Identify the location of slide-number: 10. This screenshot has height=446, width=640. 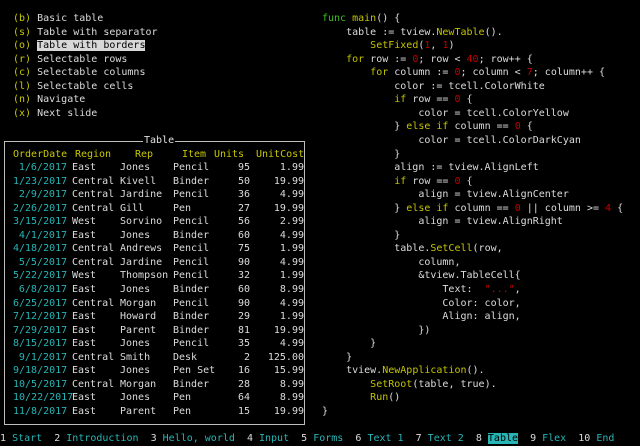
(584, 438).